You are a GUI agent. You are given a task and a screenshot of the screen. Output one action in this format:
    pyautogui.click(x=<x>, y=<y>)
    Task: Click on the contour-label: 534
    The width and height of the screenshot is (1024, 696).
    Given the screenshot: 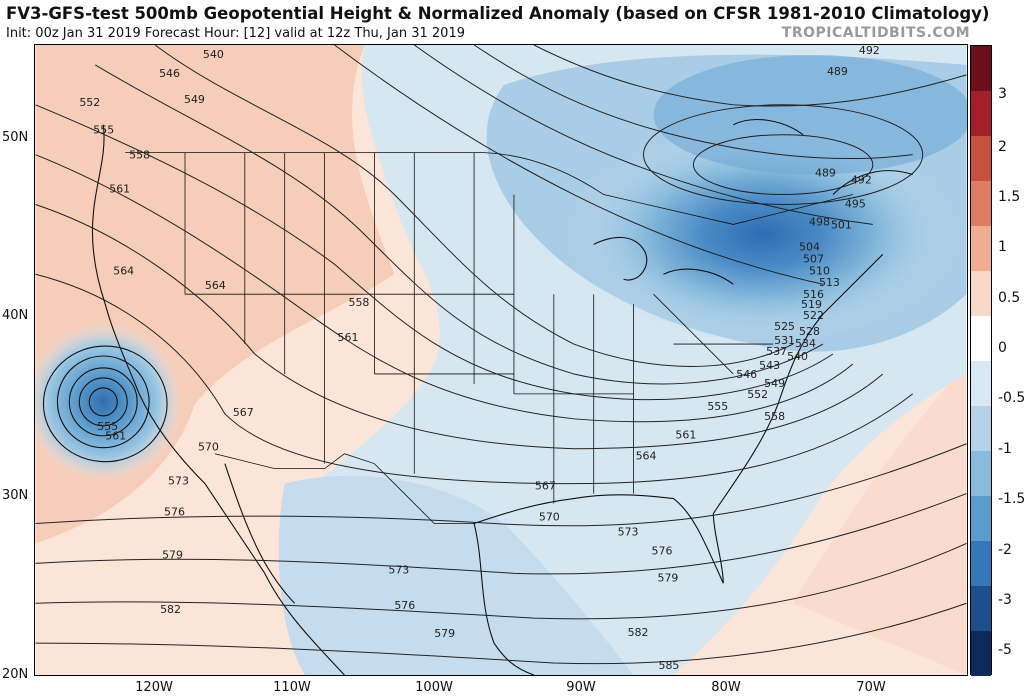 What is the action you would take?
    pyautogui.click(x=805, y=343)
    